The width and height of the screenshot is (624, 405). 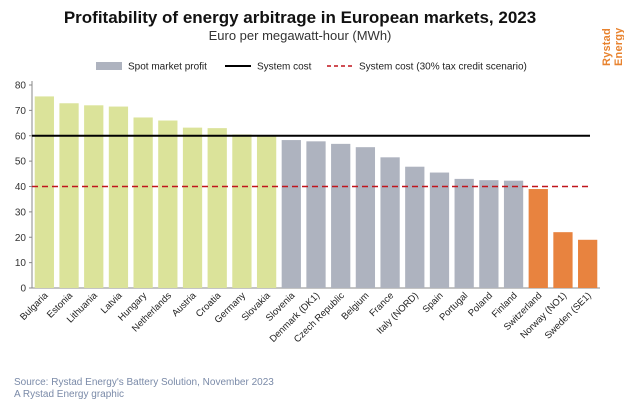 I want to click on y-tick-label: 80, so click(x=21, y=86).